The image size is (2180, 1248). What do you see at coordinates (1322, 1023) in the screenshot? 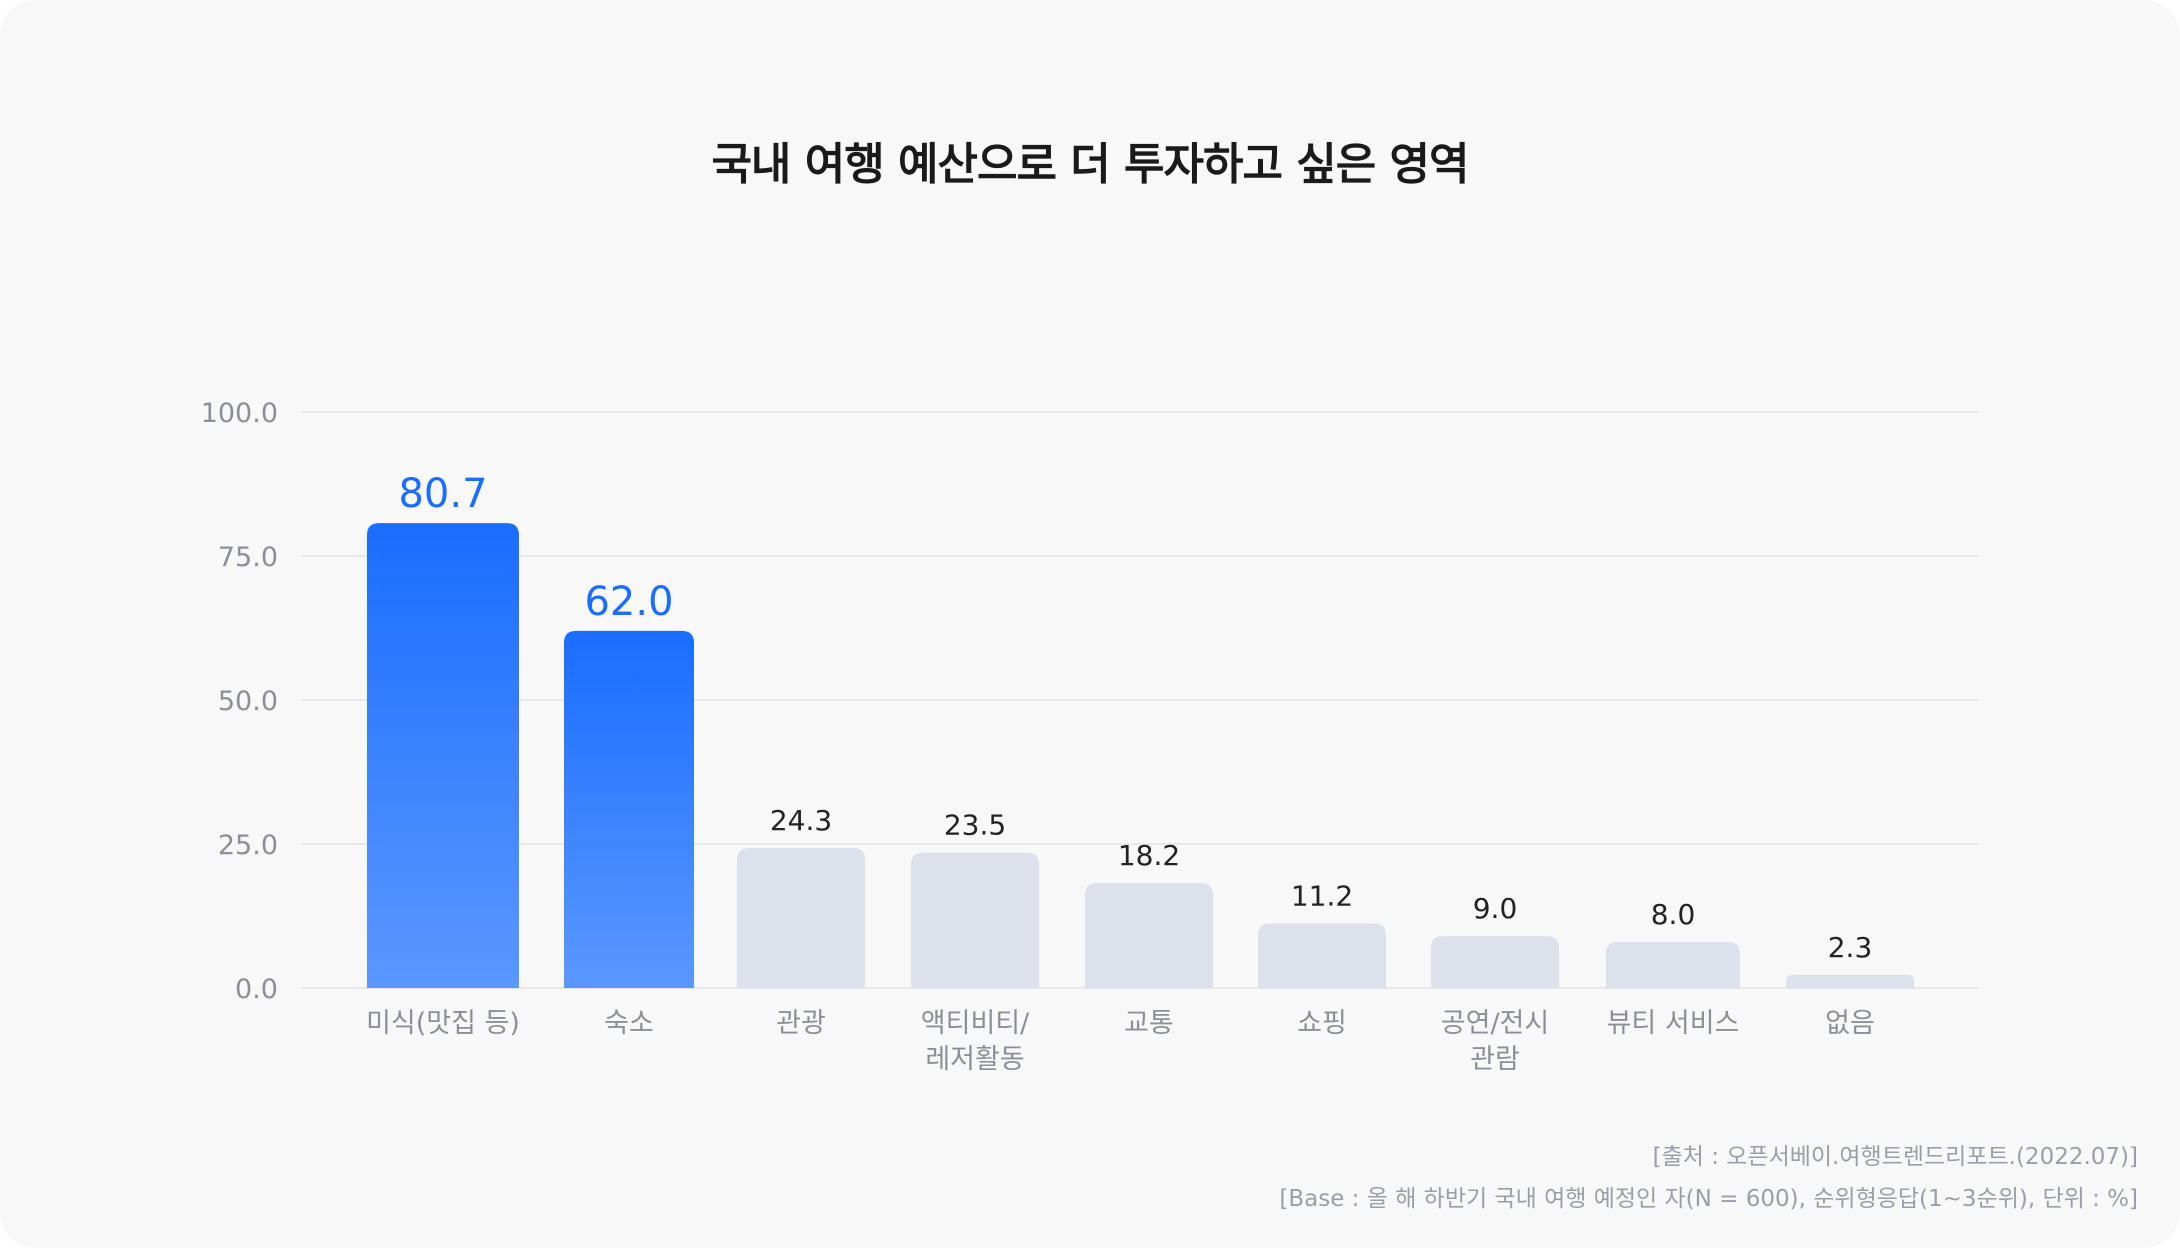
I see `category-label: 쇼핑` at bounding box center [1322, 1023].